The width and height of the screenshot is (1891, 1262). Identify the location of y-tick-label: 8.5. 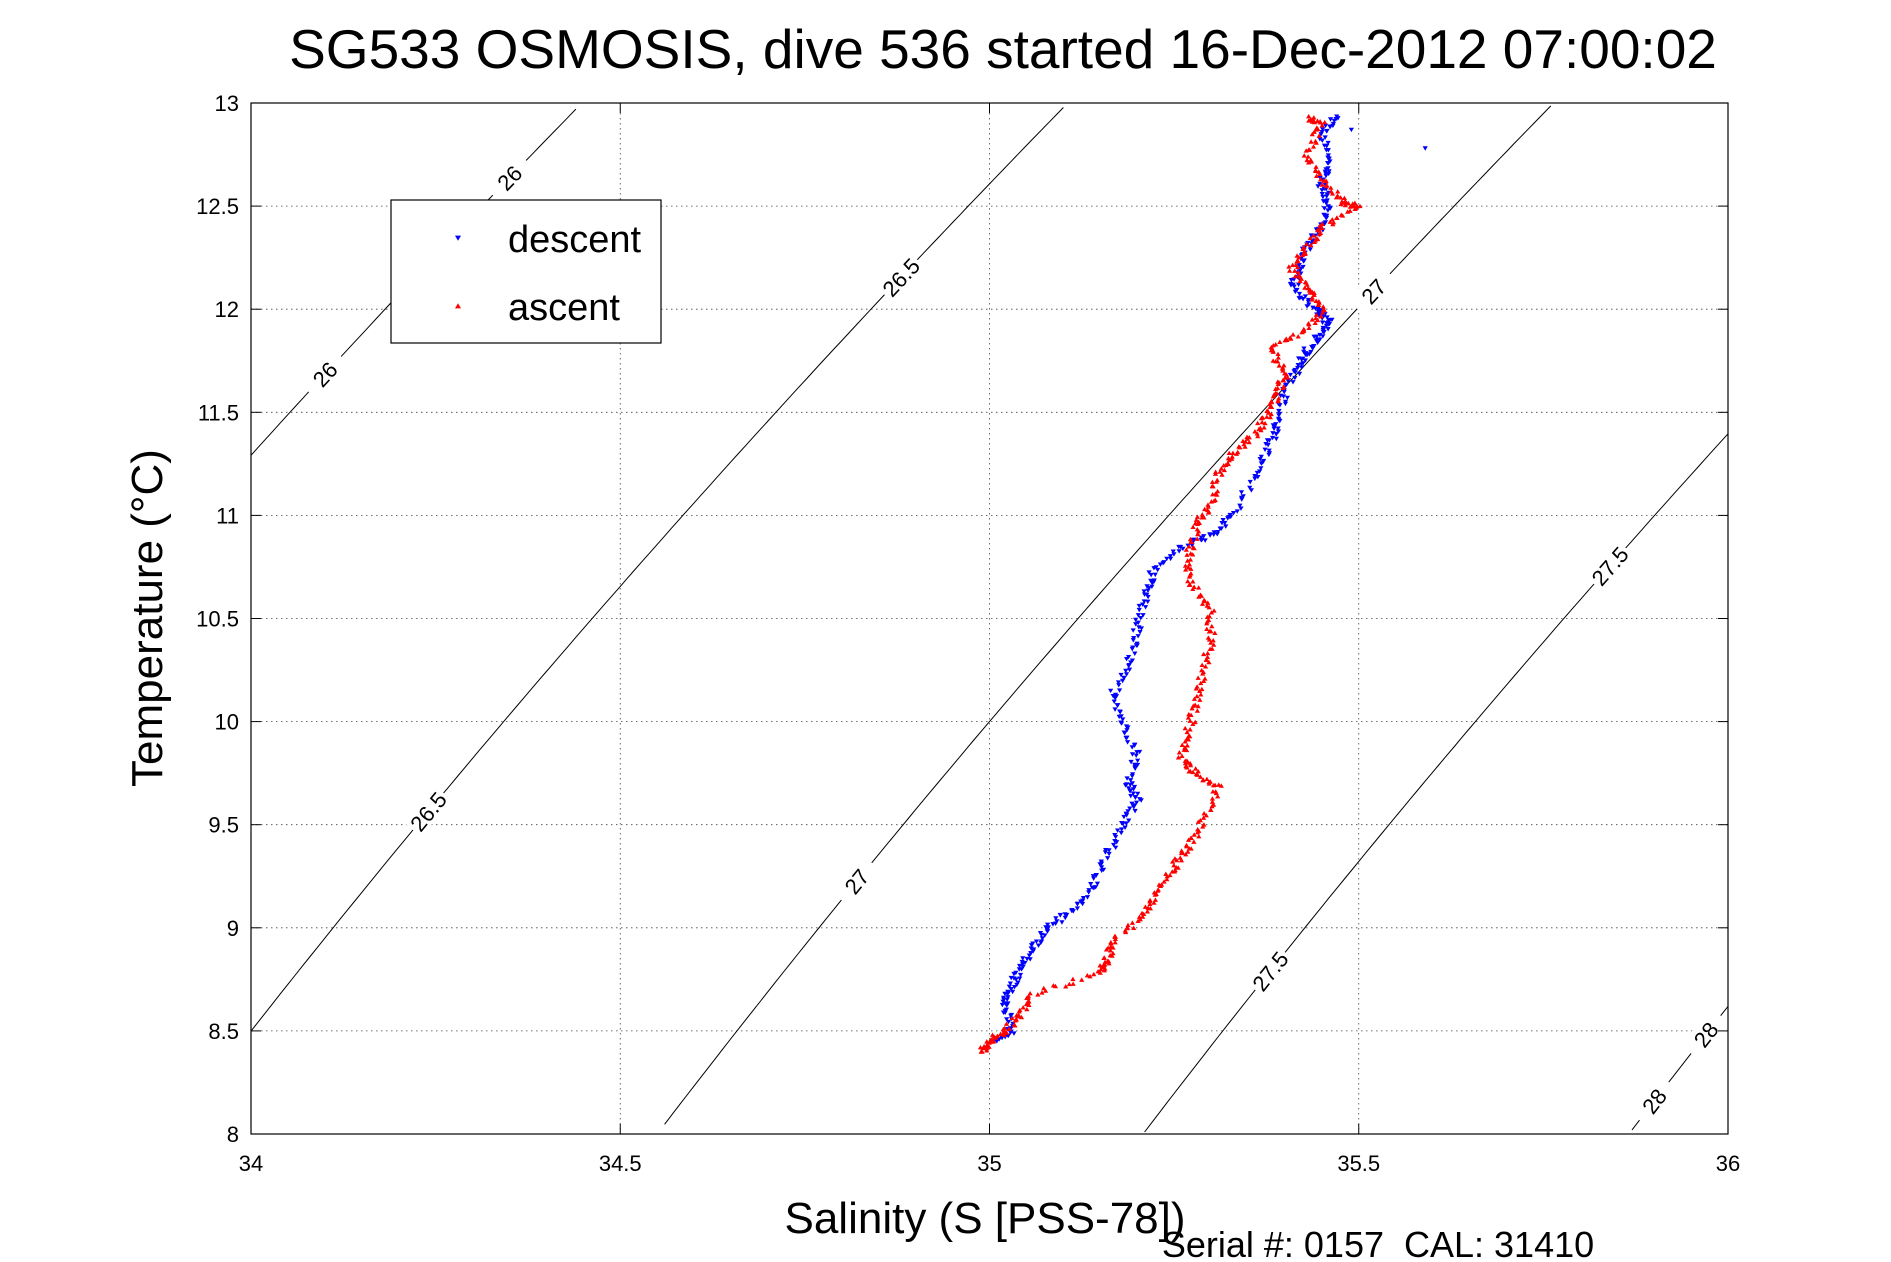
(223, 1031).